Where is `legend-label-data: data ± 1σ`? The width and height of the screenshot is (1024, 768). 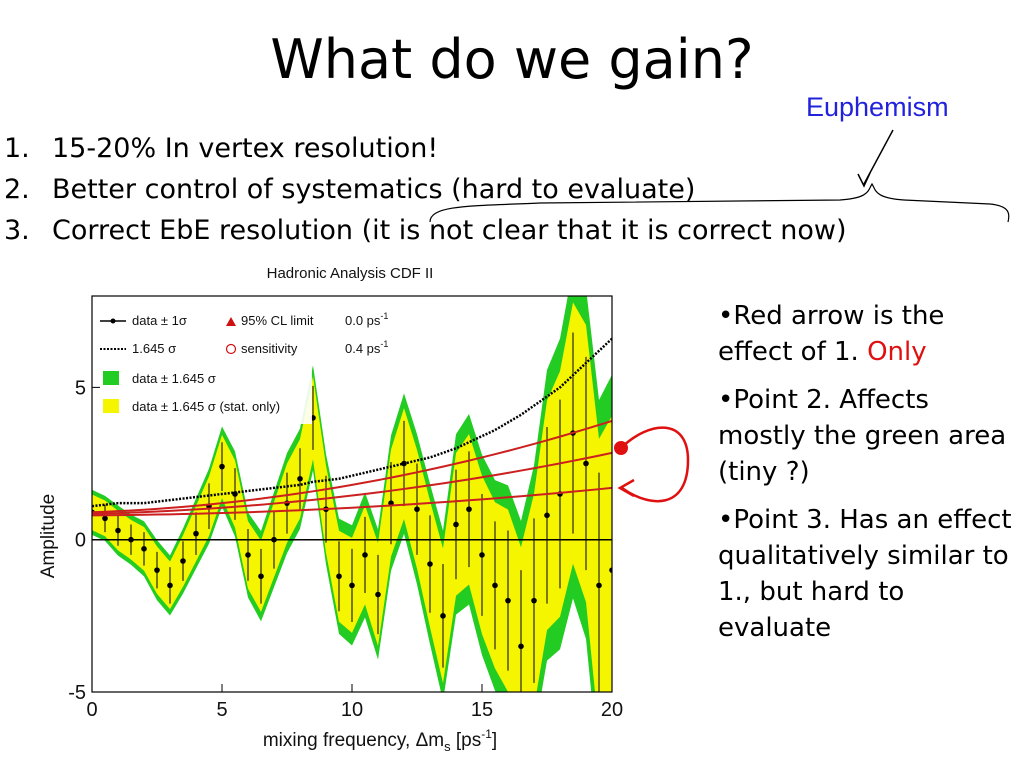
legend-label-data: data ± 1σ is located at coordinates (159, 320).